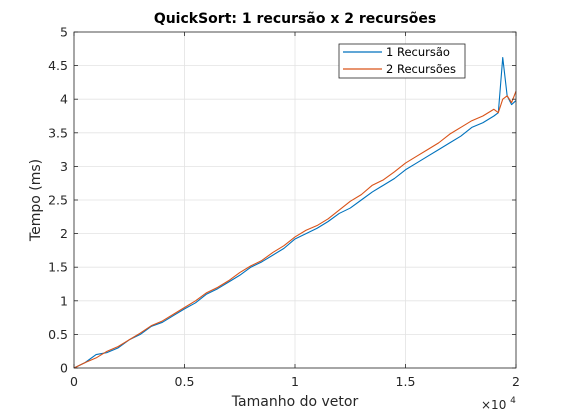 This screenshot has width=570, height=413. I want to click on x-tick-label: 2, so click(516, 381).